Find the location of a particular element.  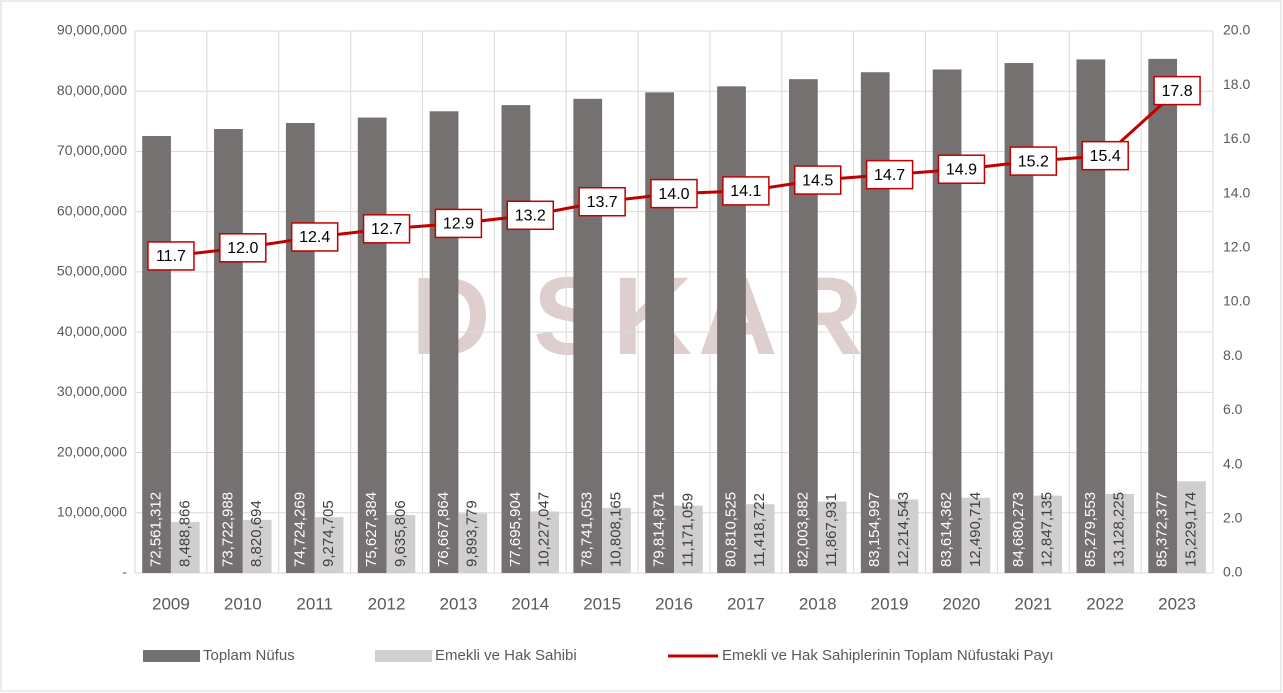

data-label: 13.7 is located at coordinates (602, 202).